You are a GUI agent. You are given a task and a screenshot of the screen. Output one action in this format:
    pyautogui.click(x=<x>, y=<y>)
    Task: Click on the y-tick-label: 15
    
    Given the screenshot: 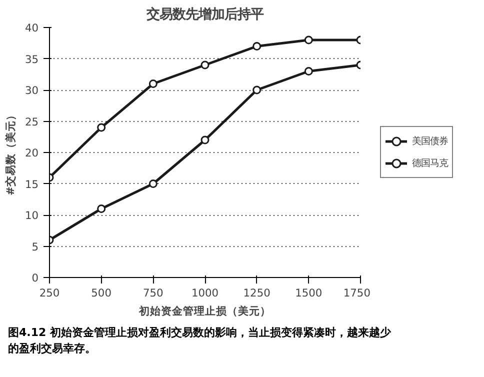 What is the action you would take?
    pyautogui.click(x=31, y=184)
    